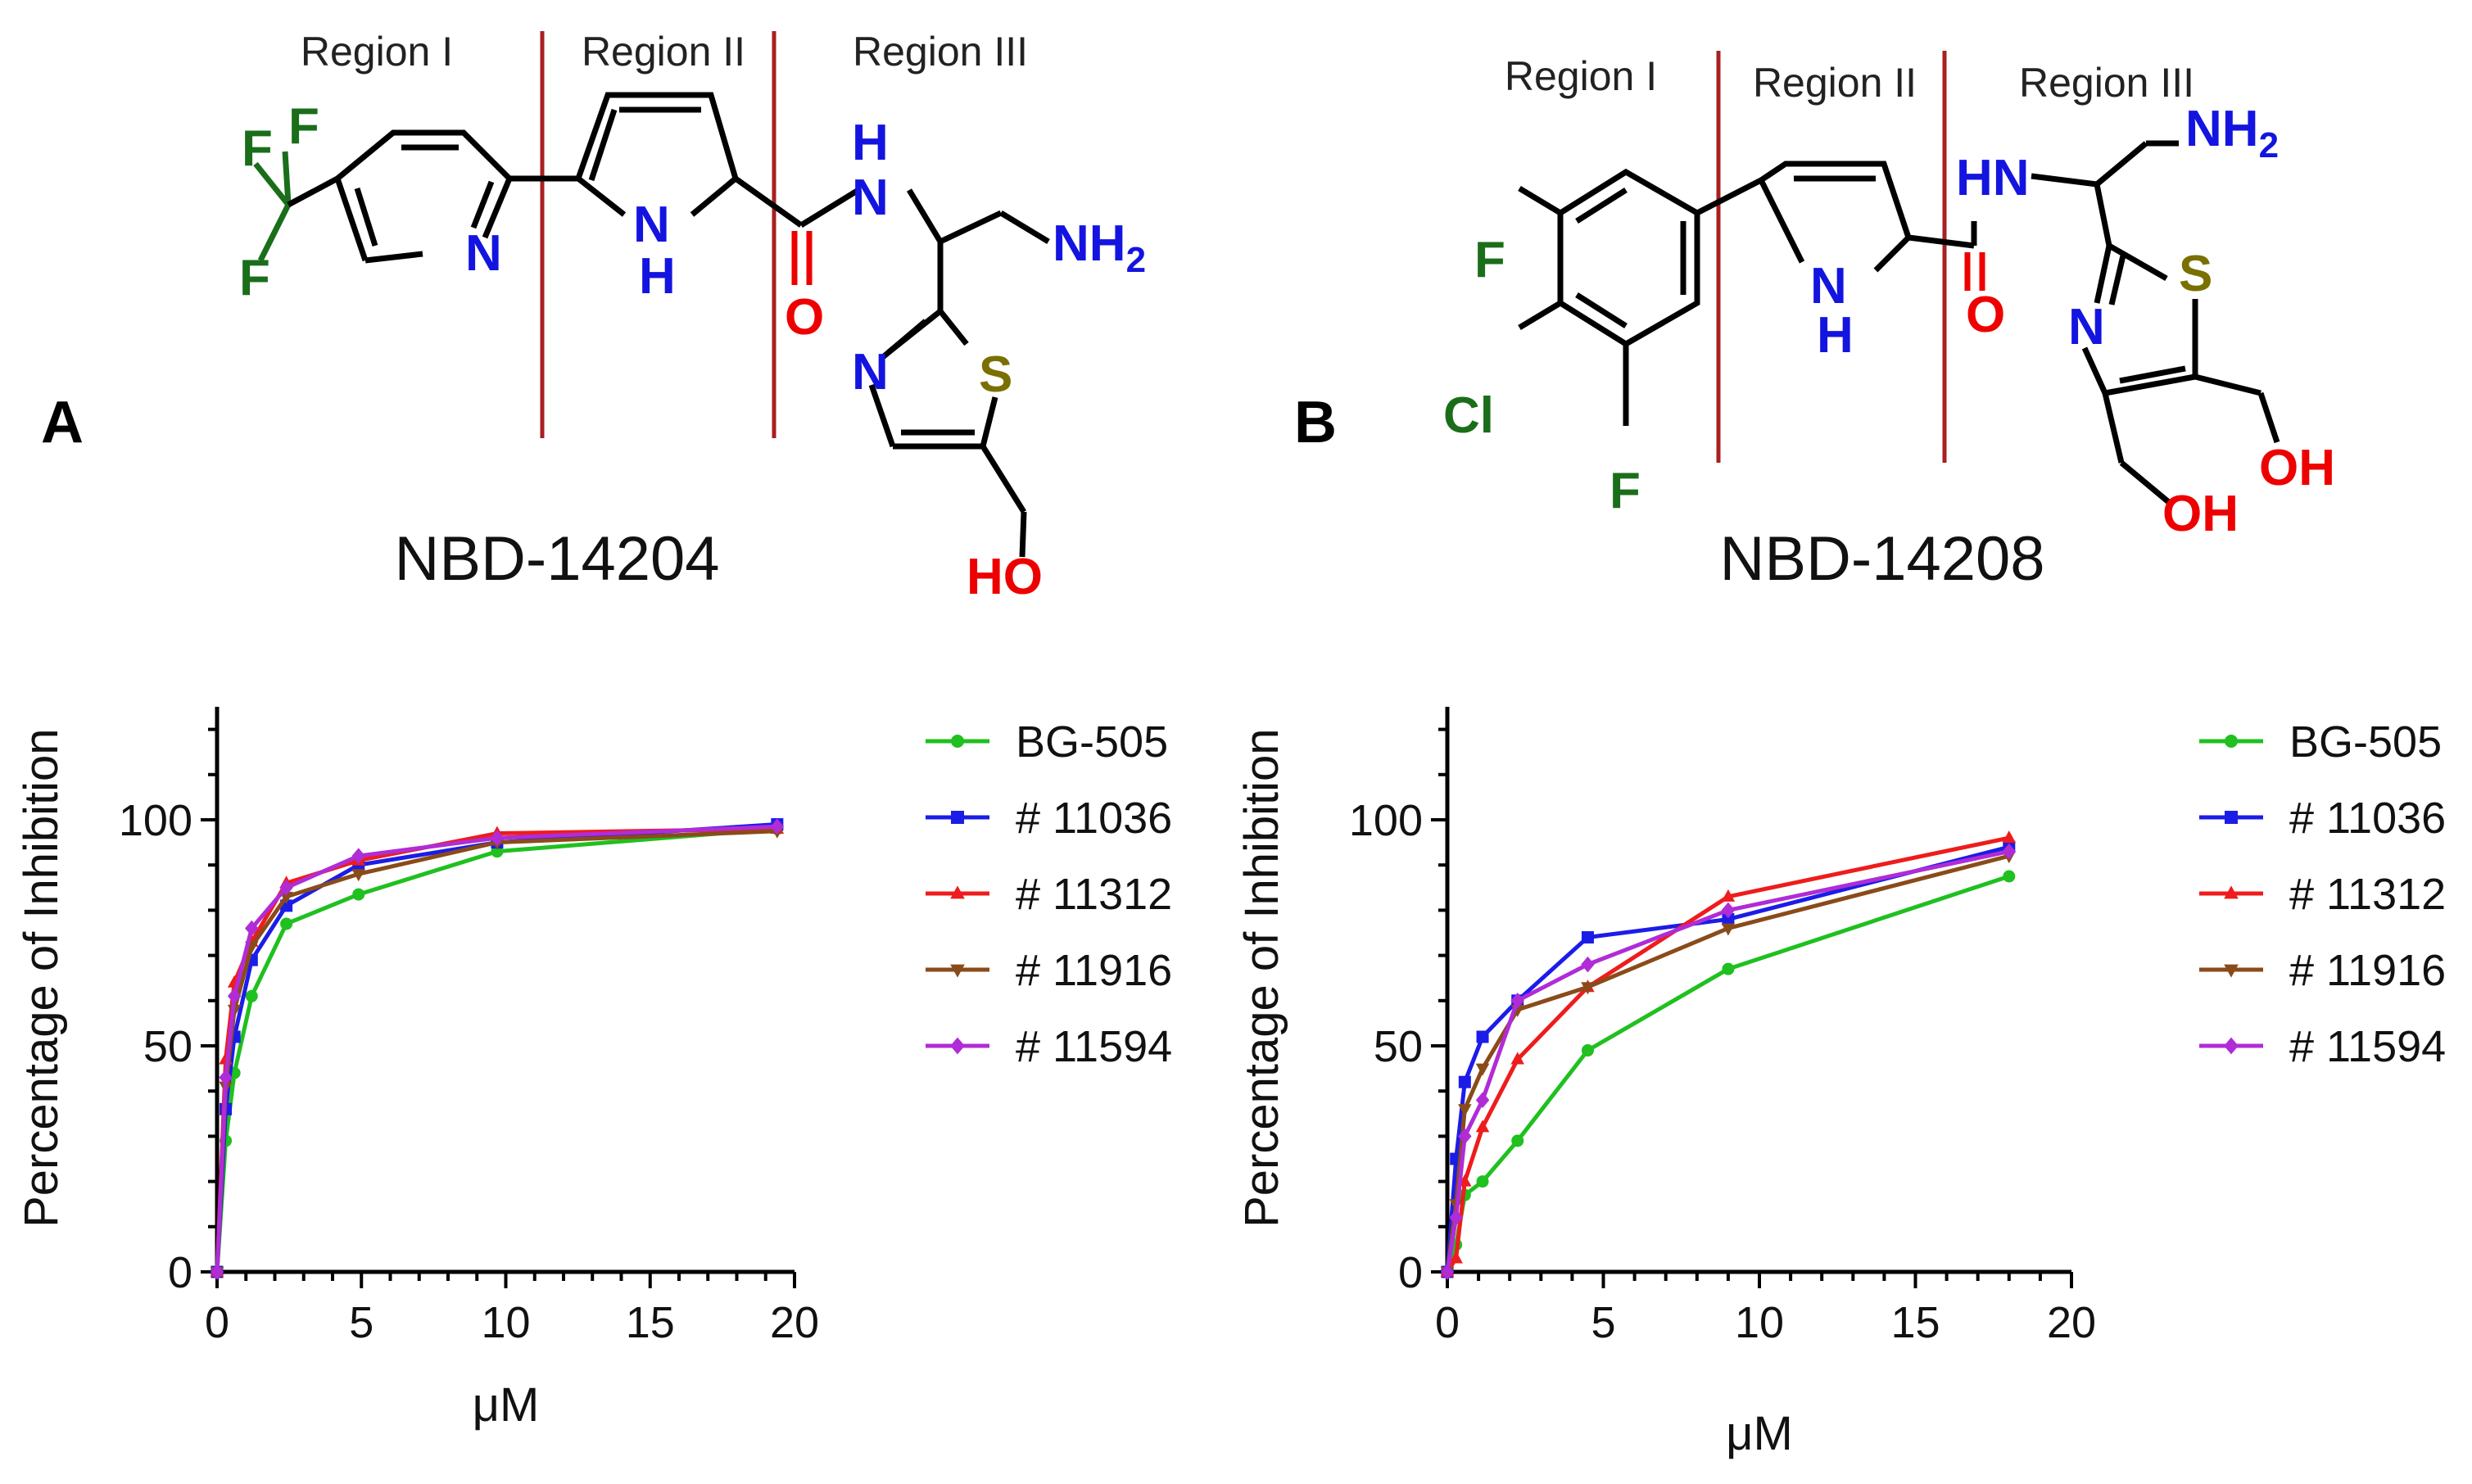 Image resolution: width=2472 pixels, height=1484 pixels. I want to click on amide-nh: HN, so click(1993, 178).